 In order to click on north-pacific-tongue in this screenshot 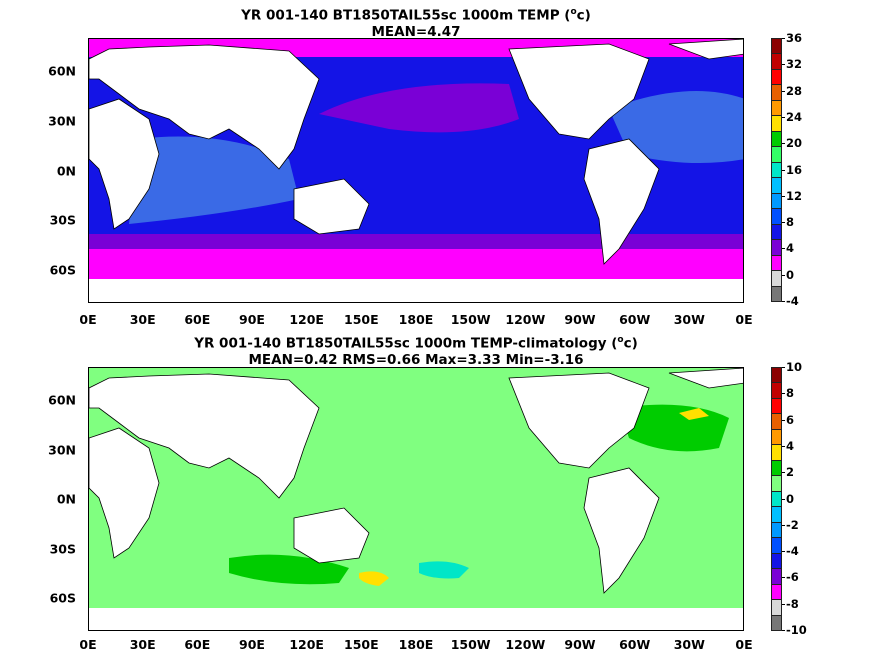, I will do `click(419, 108)`.